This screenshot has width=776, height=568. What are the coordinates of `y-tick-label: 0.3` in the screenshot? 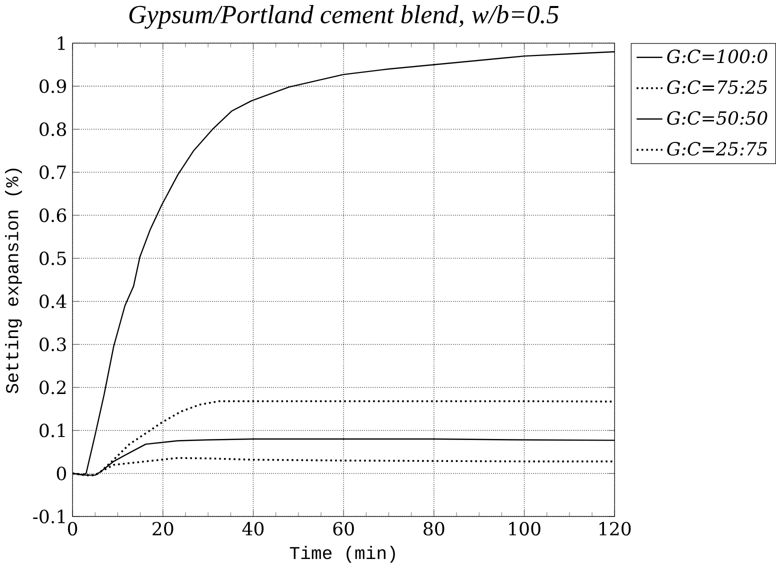 It's located at (53, 345).